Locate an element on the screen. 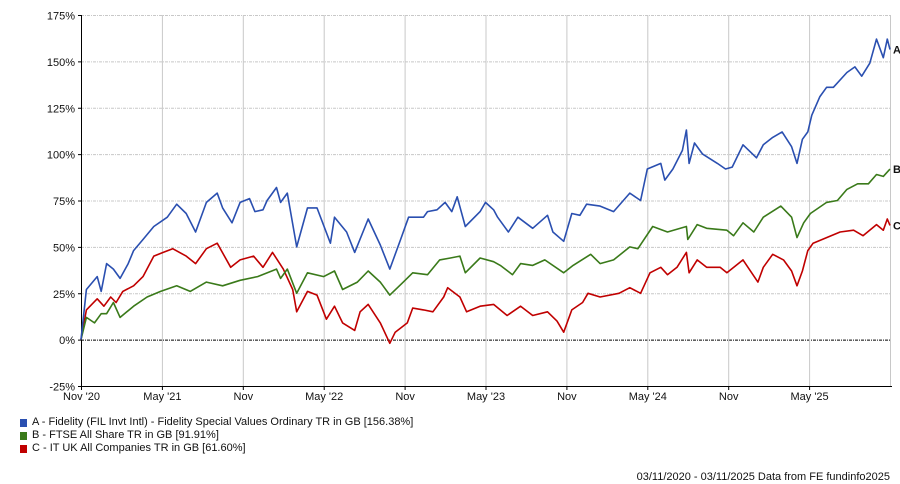 The width and height of the screenshot is (900, 484). y-tick-label: 0% is located at coordinates (67, 341).